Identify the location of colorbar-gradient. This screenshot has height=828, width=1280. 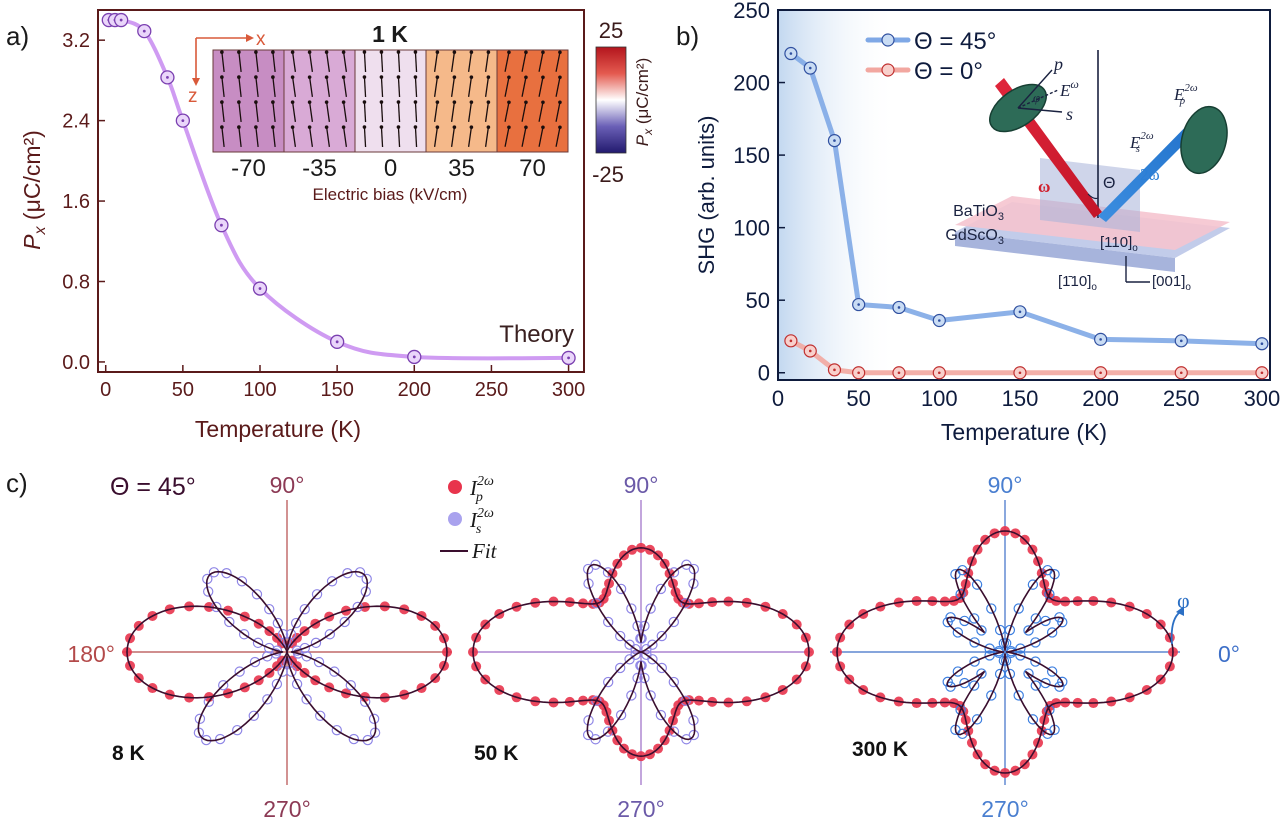
(611, 100).